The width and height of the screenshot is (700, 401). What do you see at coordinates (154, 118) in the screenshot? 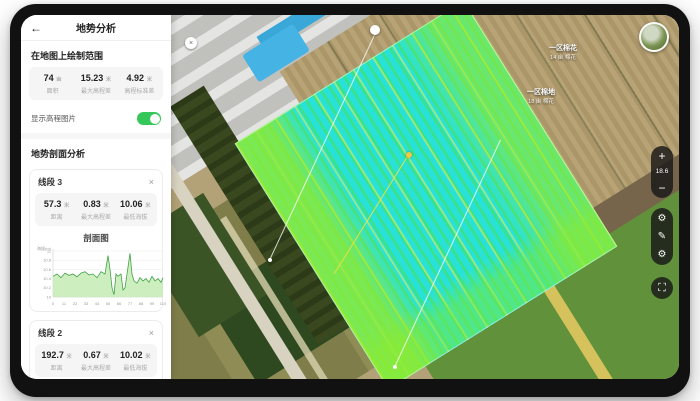
I see `toggle-knob` at bounding box center [154, 118].